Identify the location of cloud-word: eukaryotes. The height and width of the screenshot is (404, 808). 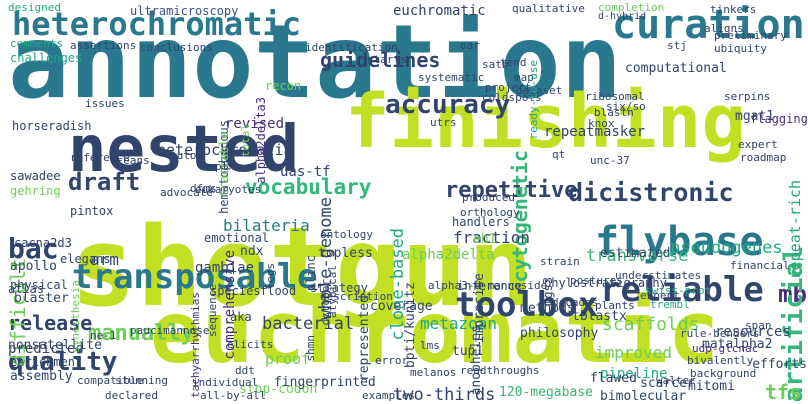
(228, 189).